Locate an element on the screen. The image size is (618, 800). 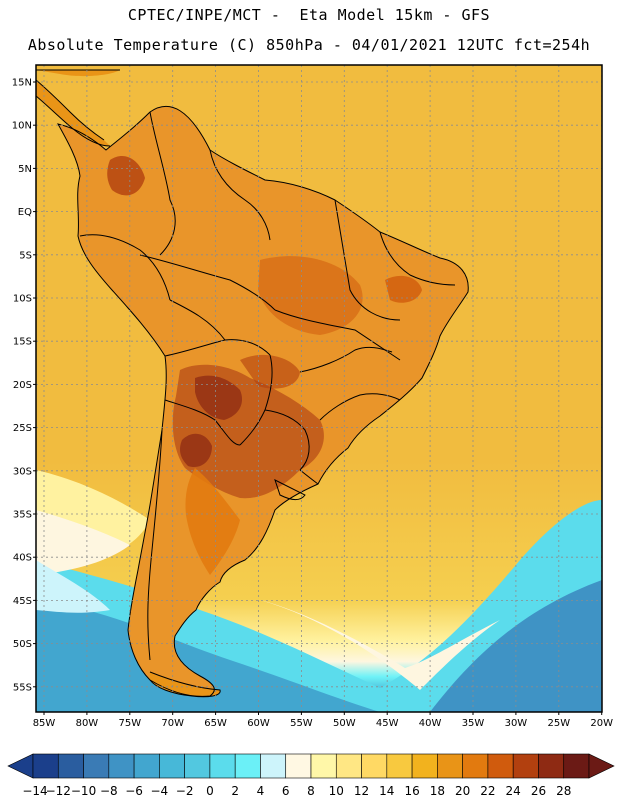
lon-tick-label: 45W is located at coordinates (387, 723).